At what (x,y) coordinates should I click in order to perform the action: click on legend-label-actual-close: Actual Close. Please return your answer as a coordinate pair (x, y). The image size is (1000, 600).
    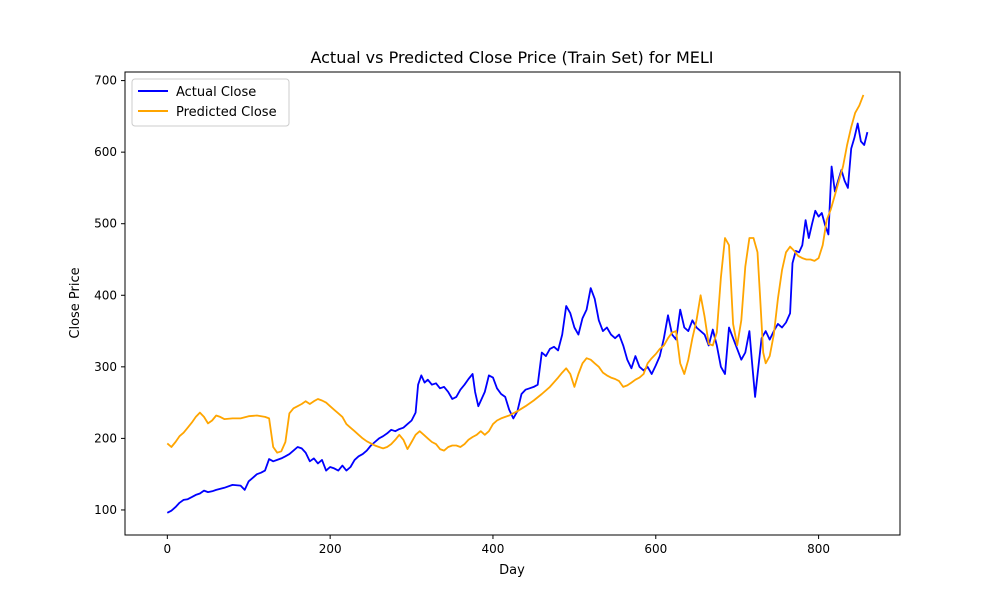
    Looking at the image, I should click on (216, 92).